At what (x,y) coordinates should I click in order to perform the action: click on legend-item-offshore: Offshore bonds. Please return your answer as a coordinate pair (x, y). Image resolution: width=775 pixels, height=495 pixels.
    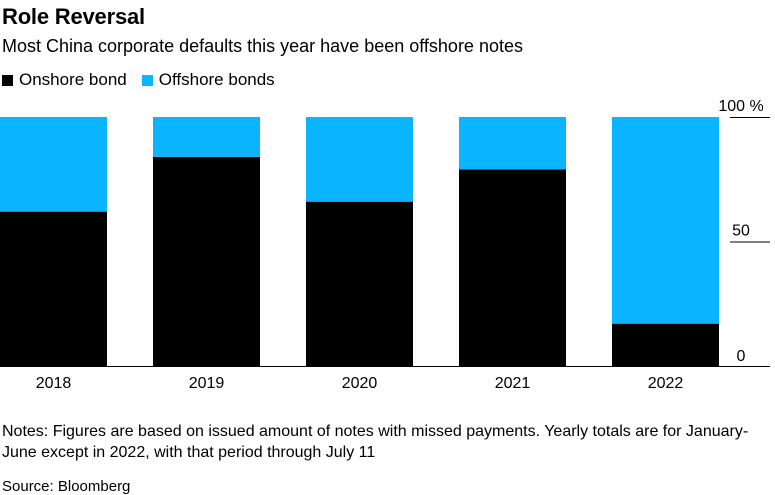
    Looking at the image, I should click on (208, 80).